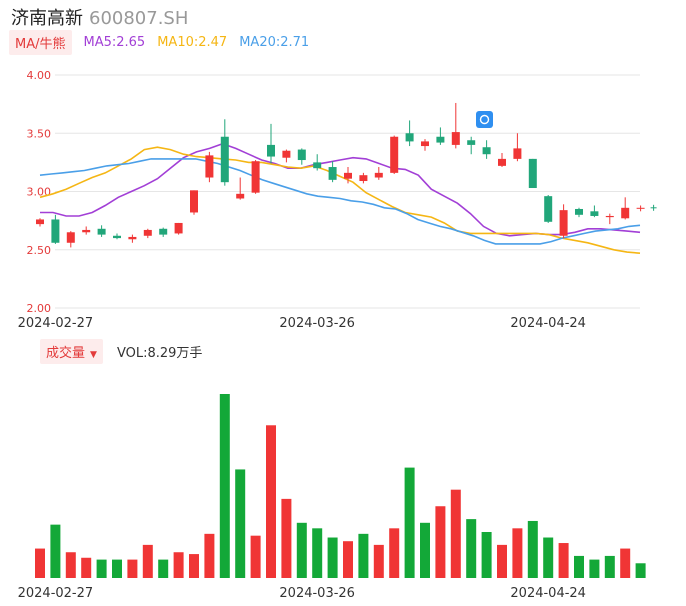 This screenshot has width=686, height=606. I want to click on ma20-label: MA20:2.71, so click(274, 42).